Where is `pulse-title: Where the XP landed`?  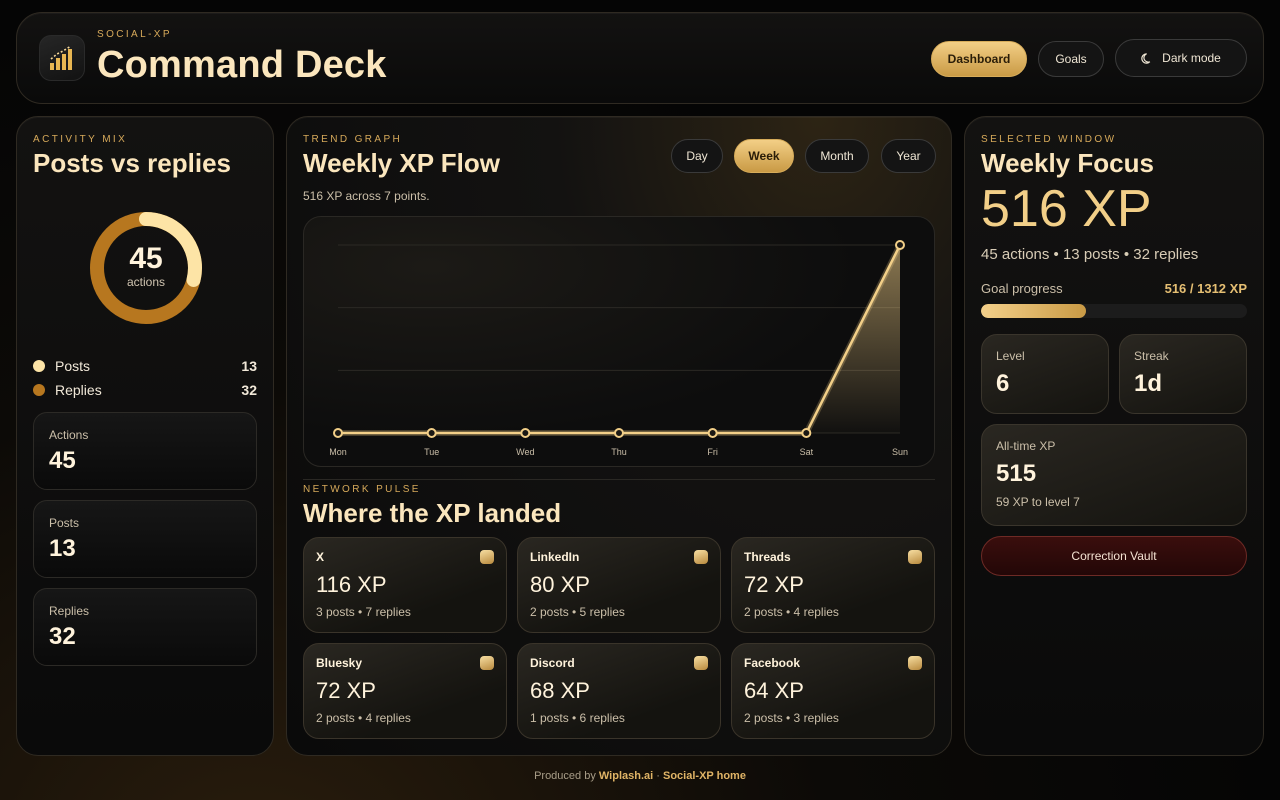 pulse-title: Where the XP landed is located at coordinates (432, 513).